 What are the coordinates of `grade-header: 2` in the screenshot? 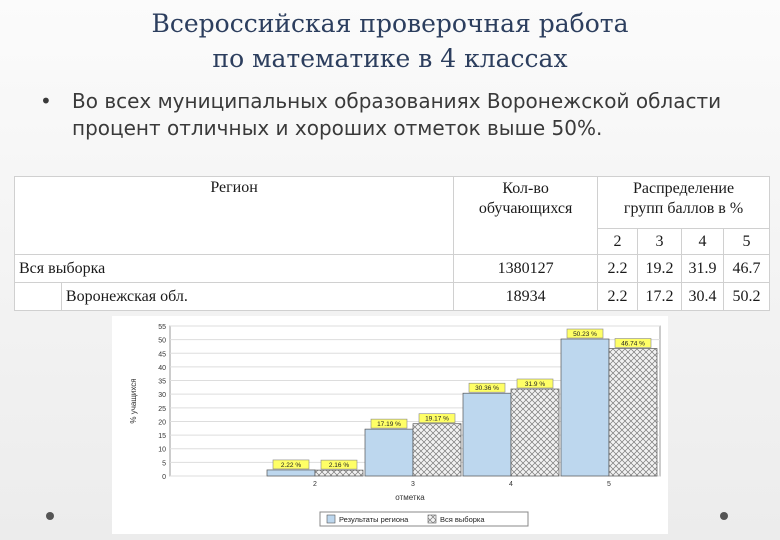 It's located at (618, 241).